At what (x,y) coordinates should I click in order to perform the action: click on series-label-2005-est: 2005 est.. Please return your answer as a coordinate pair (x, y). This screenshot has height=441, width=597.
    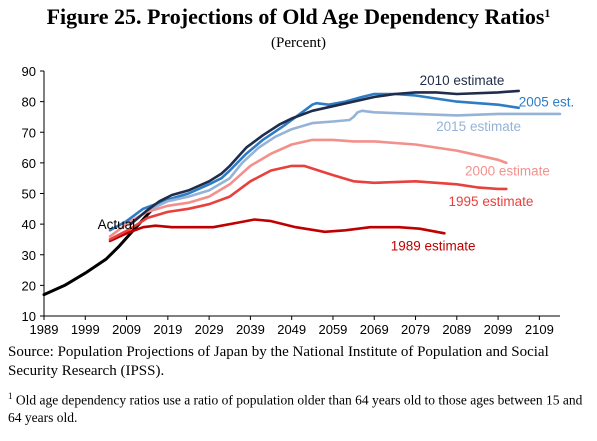
    Looking at the image, I should click on (547, 102).